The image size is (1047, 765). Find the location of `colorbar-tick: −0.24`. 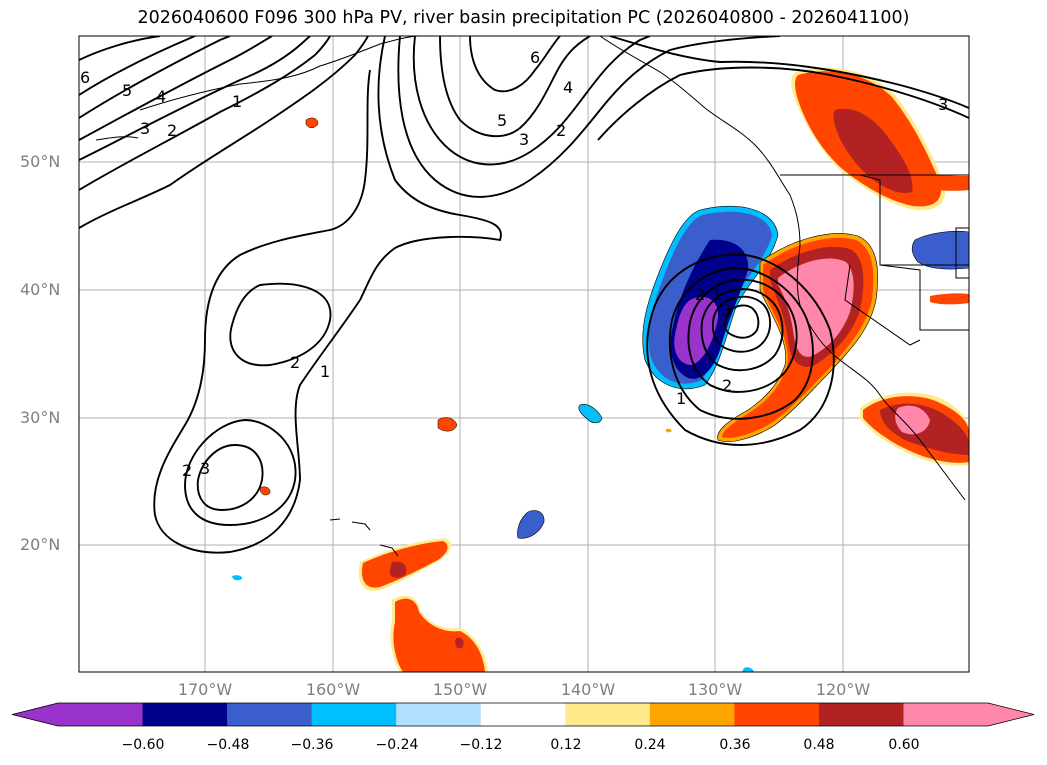

colorbar-tick: −0.24 is located at coordinates (397, 745).